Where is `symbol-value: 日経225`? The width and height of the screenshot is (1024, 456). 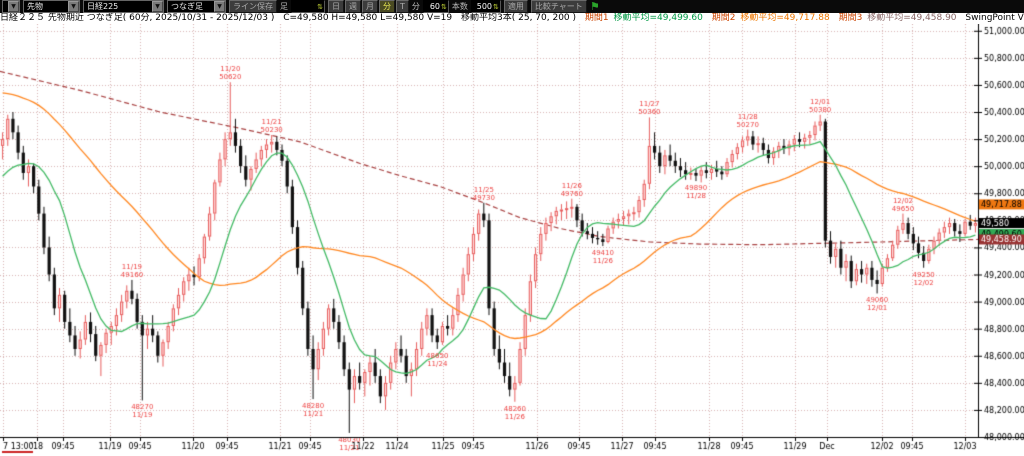
symbol-value: 日経225 is located at coordinates (103, 6).